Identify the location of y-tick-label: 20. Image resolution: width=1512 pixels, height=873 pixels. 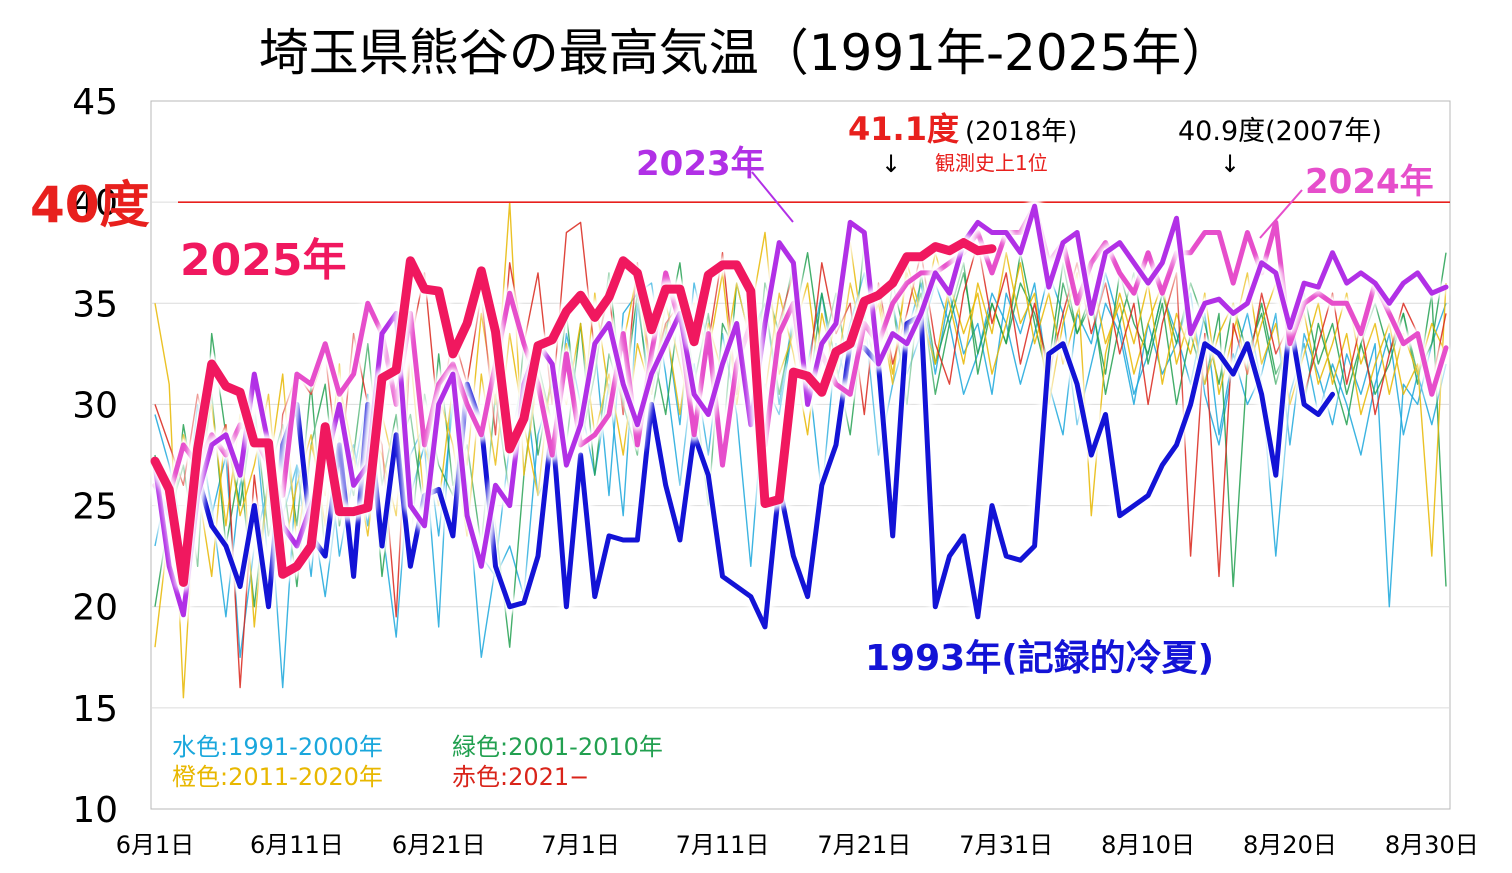
(95, 608).